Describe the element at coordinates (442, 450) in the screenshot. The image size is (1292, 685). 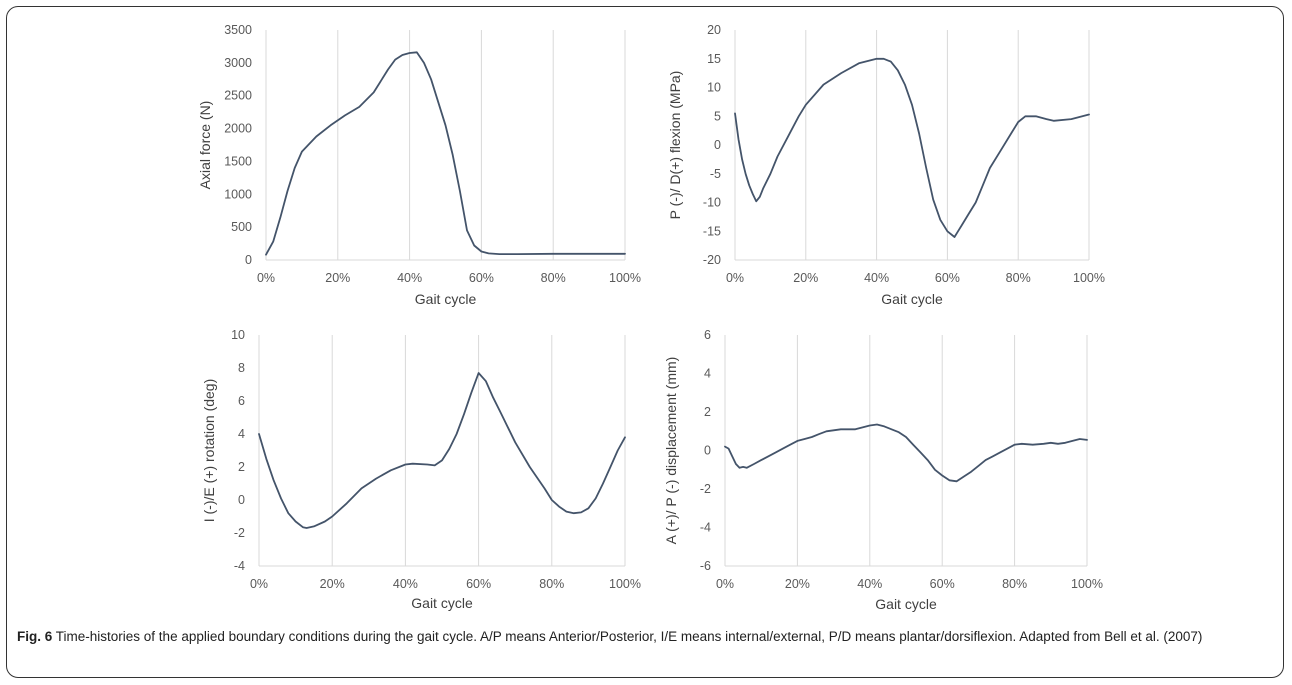
I see `chart3-series-line` at that location.